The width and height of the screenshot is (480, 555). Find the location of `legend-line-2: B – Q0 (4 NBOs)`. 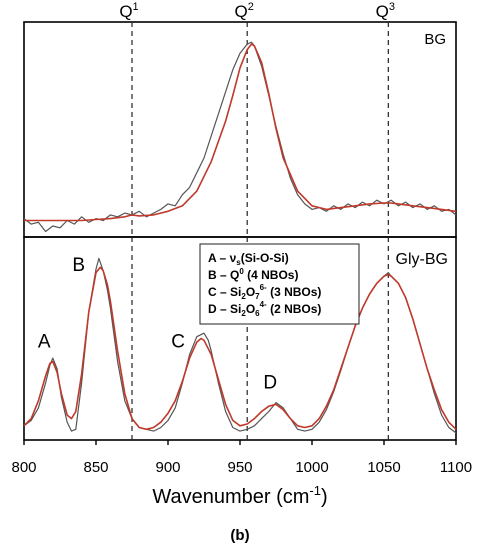

legend-line-2: B – Q0 (4 NBOs) is located at coordinates (253, 274).